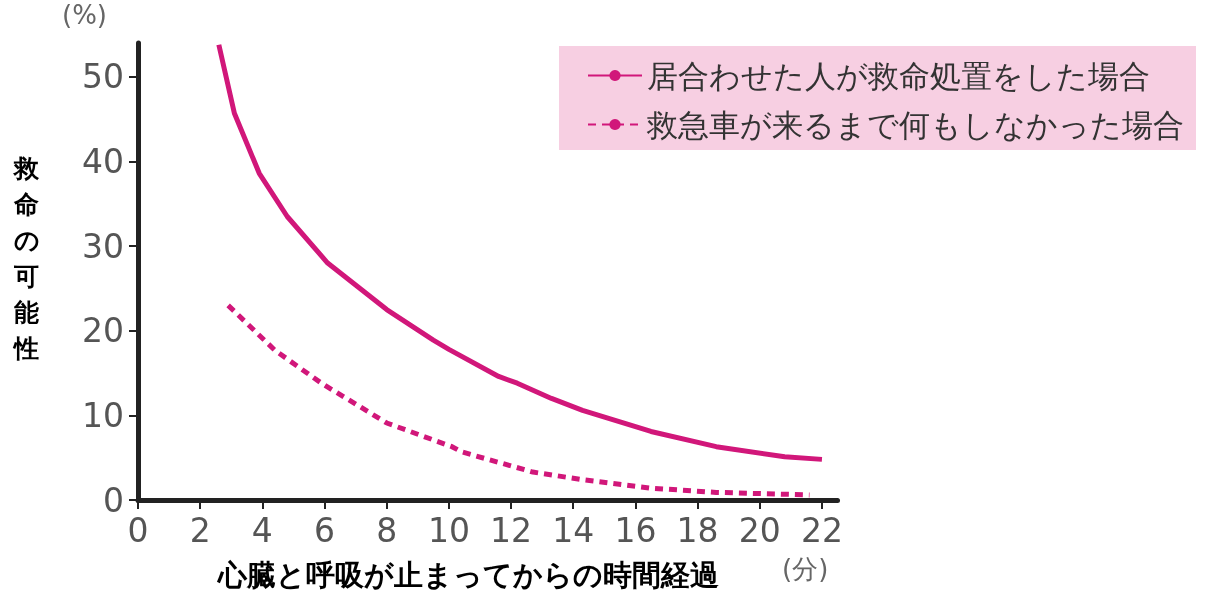 The width and height of the screenshot is (1208, 615). I want to click on y-tick-label: 0, so click(113, 500).